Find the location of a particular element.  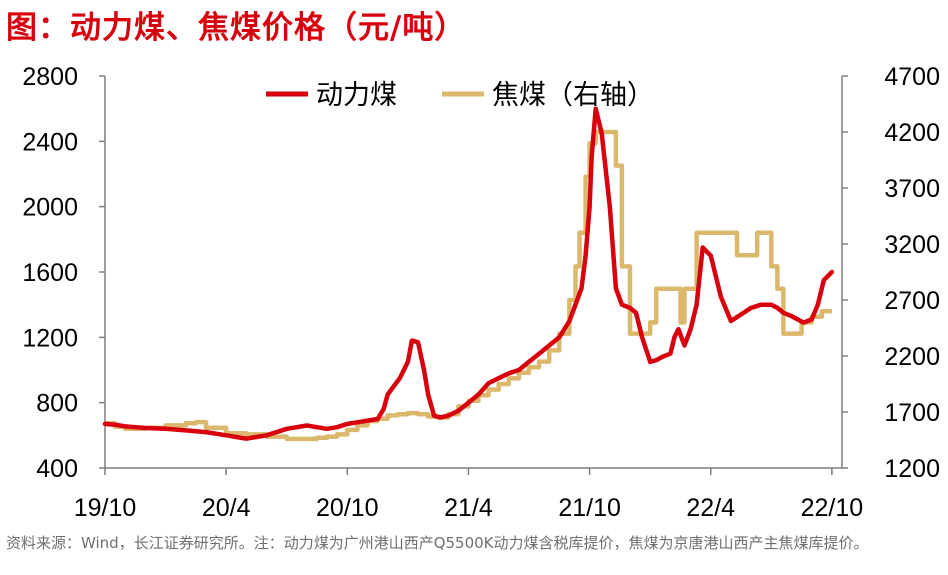

x-tick-label: 22/10 is located at coordinates (832, 508).